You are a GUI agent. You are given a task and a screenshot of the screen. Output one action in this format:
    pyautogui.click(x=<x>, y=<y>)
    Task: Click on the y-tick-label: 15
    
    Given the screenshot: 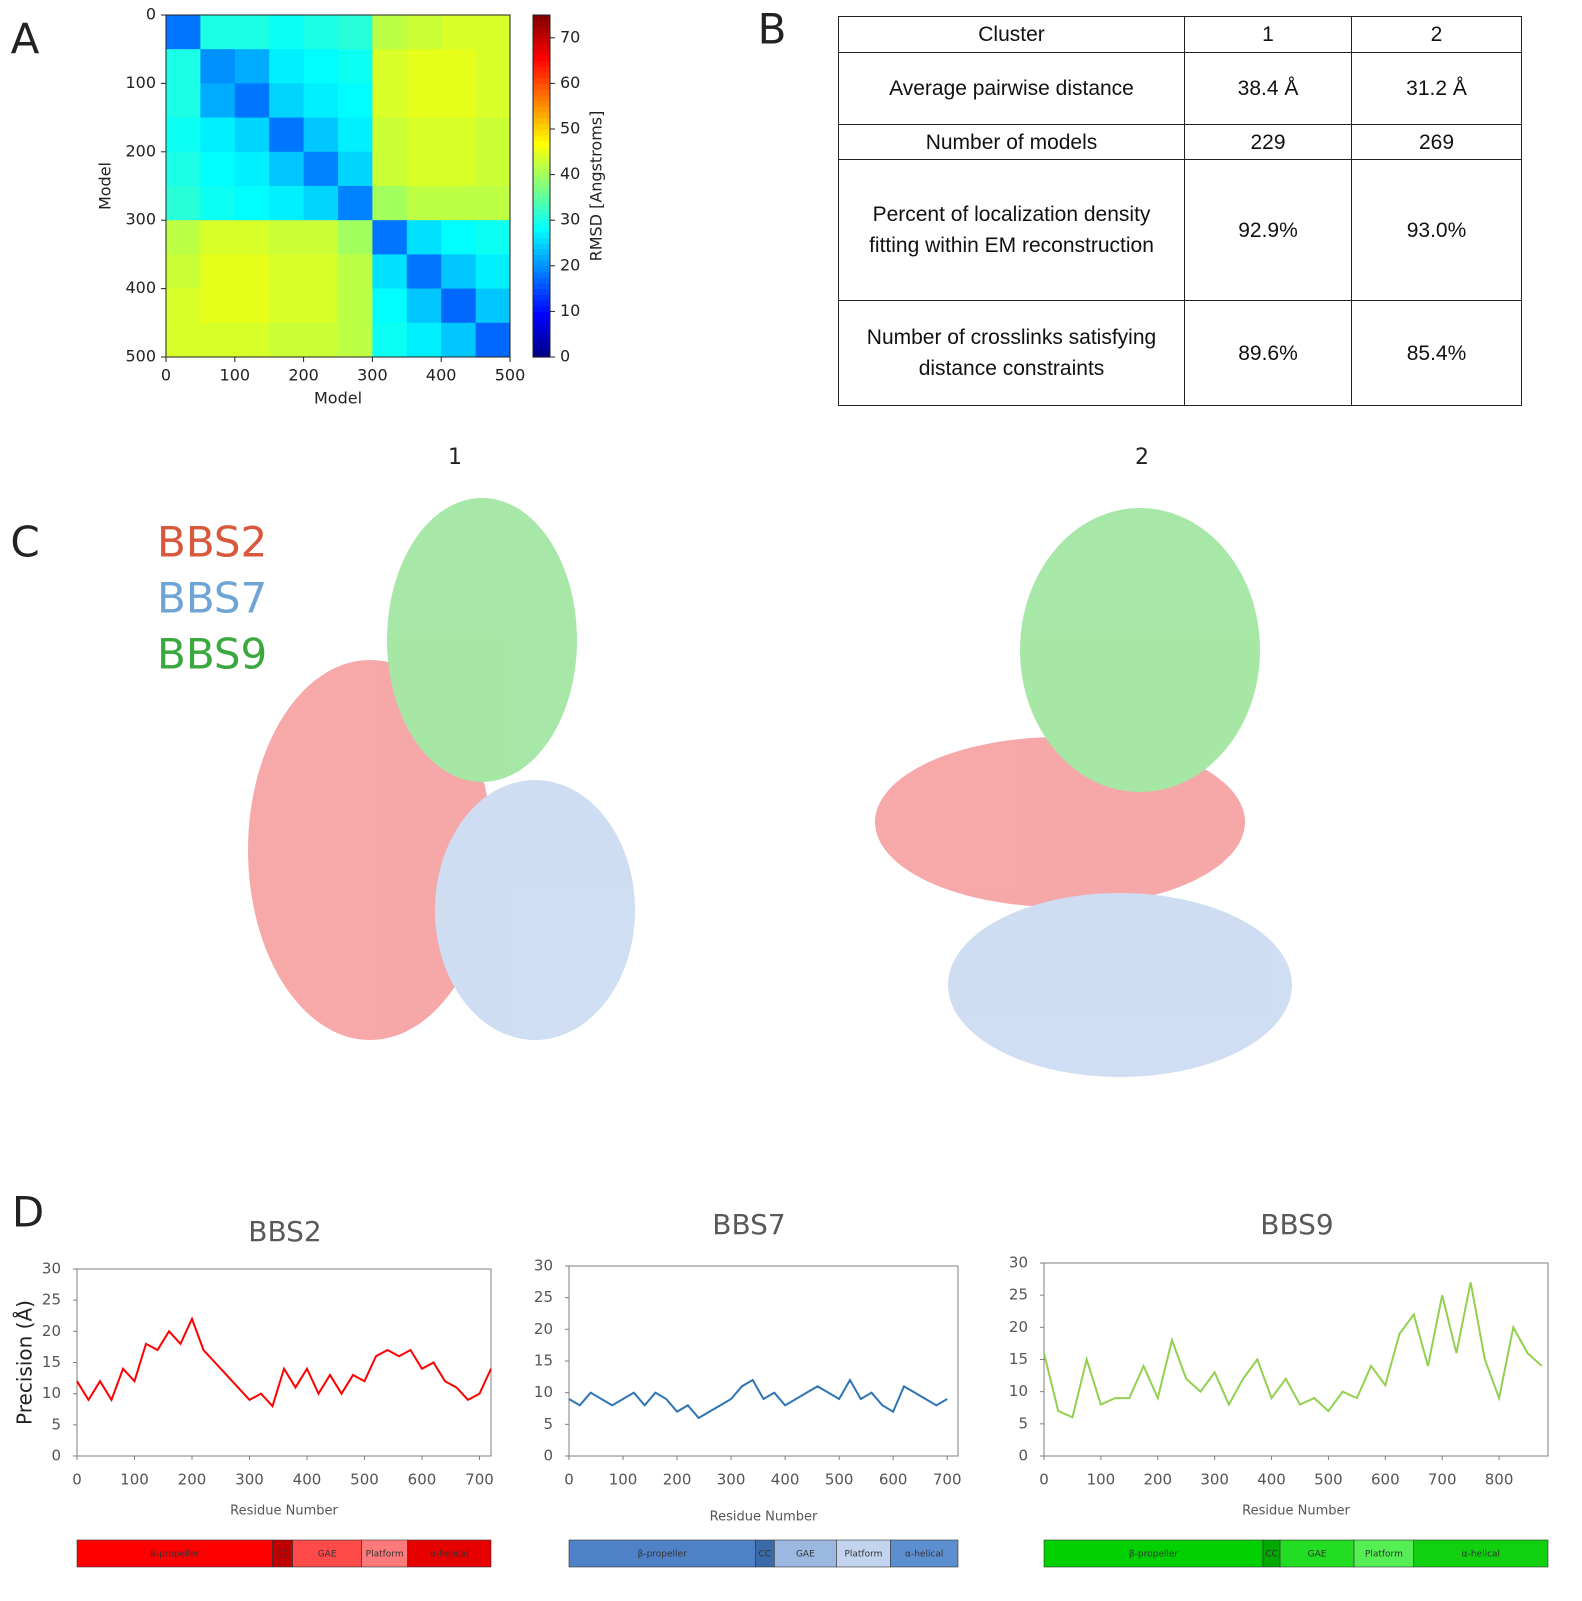 What is the action you would take?
    pyautogui.click(x=1018, y=1359)
    